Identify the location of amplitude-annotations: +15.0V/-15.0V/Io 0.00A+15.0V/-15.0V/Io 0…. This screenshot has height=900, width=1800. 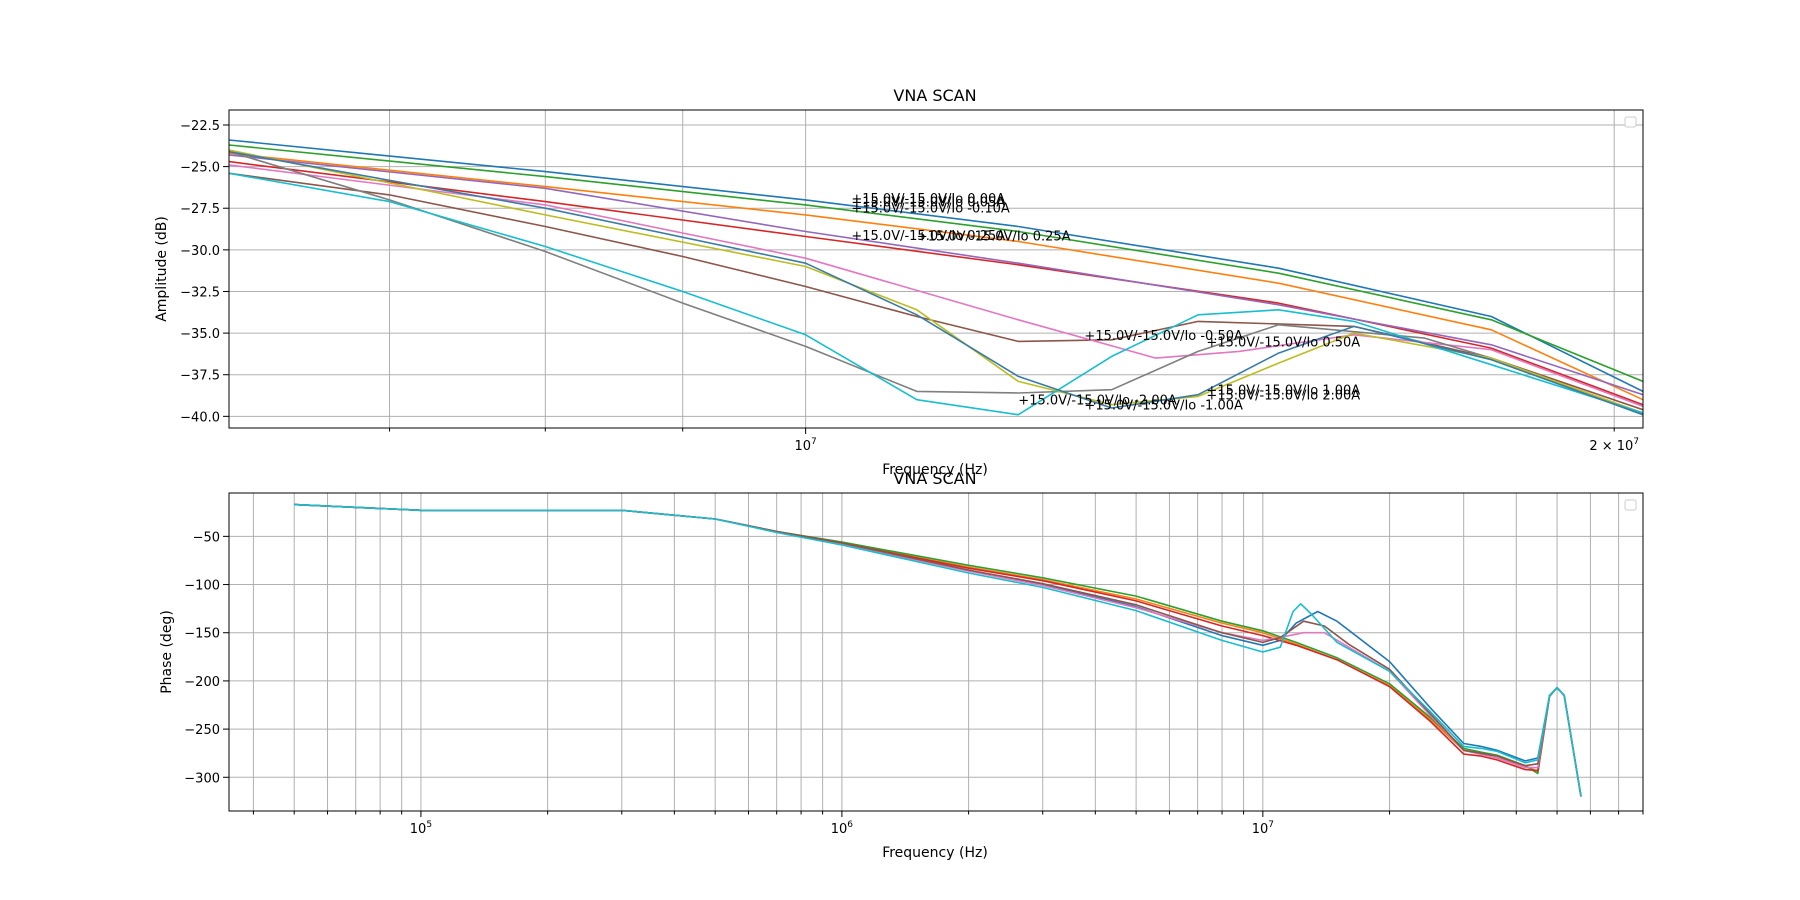
(1105, 302).